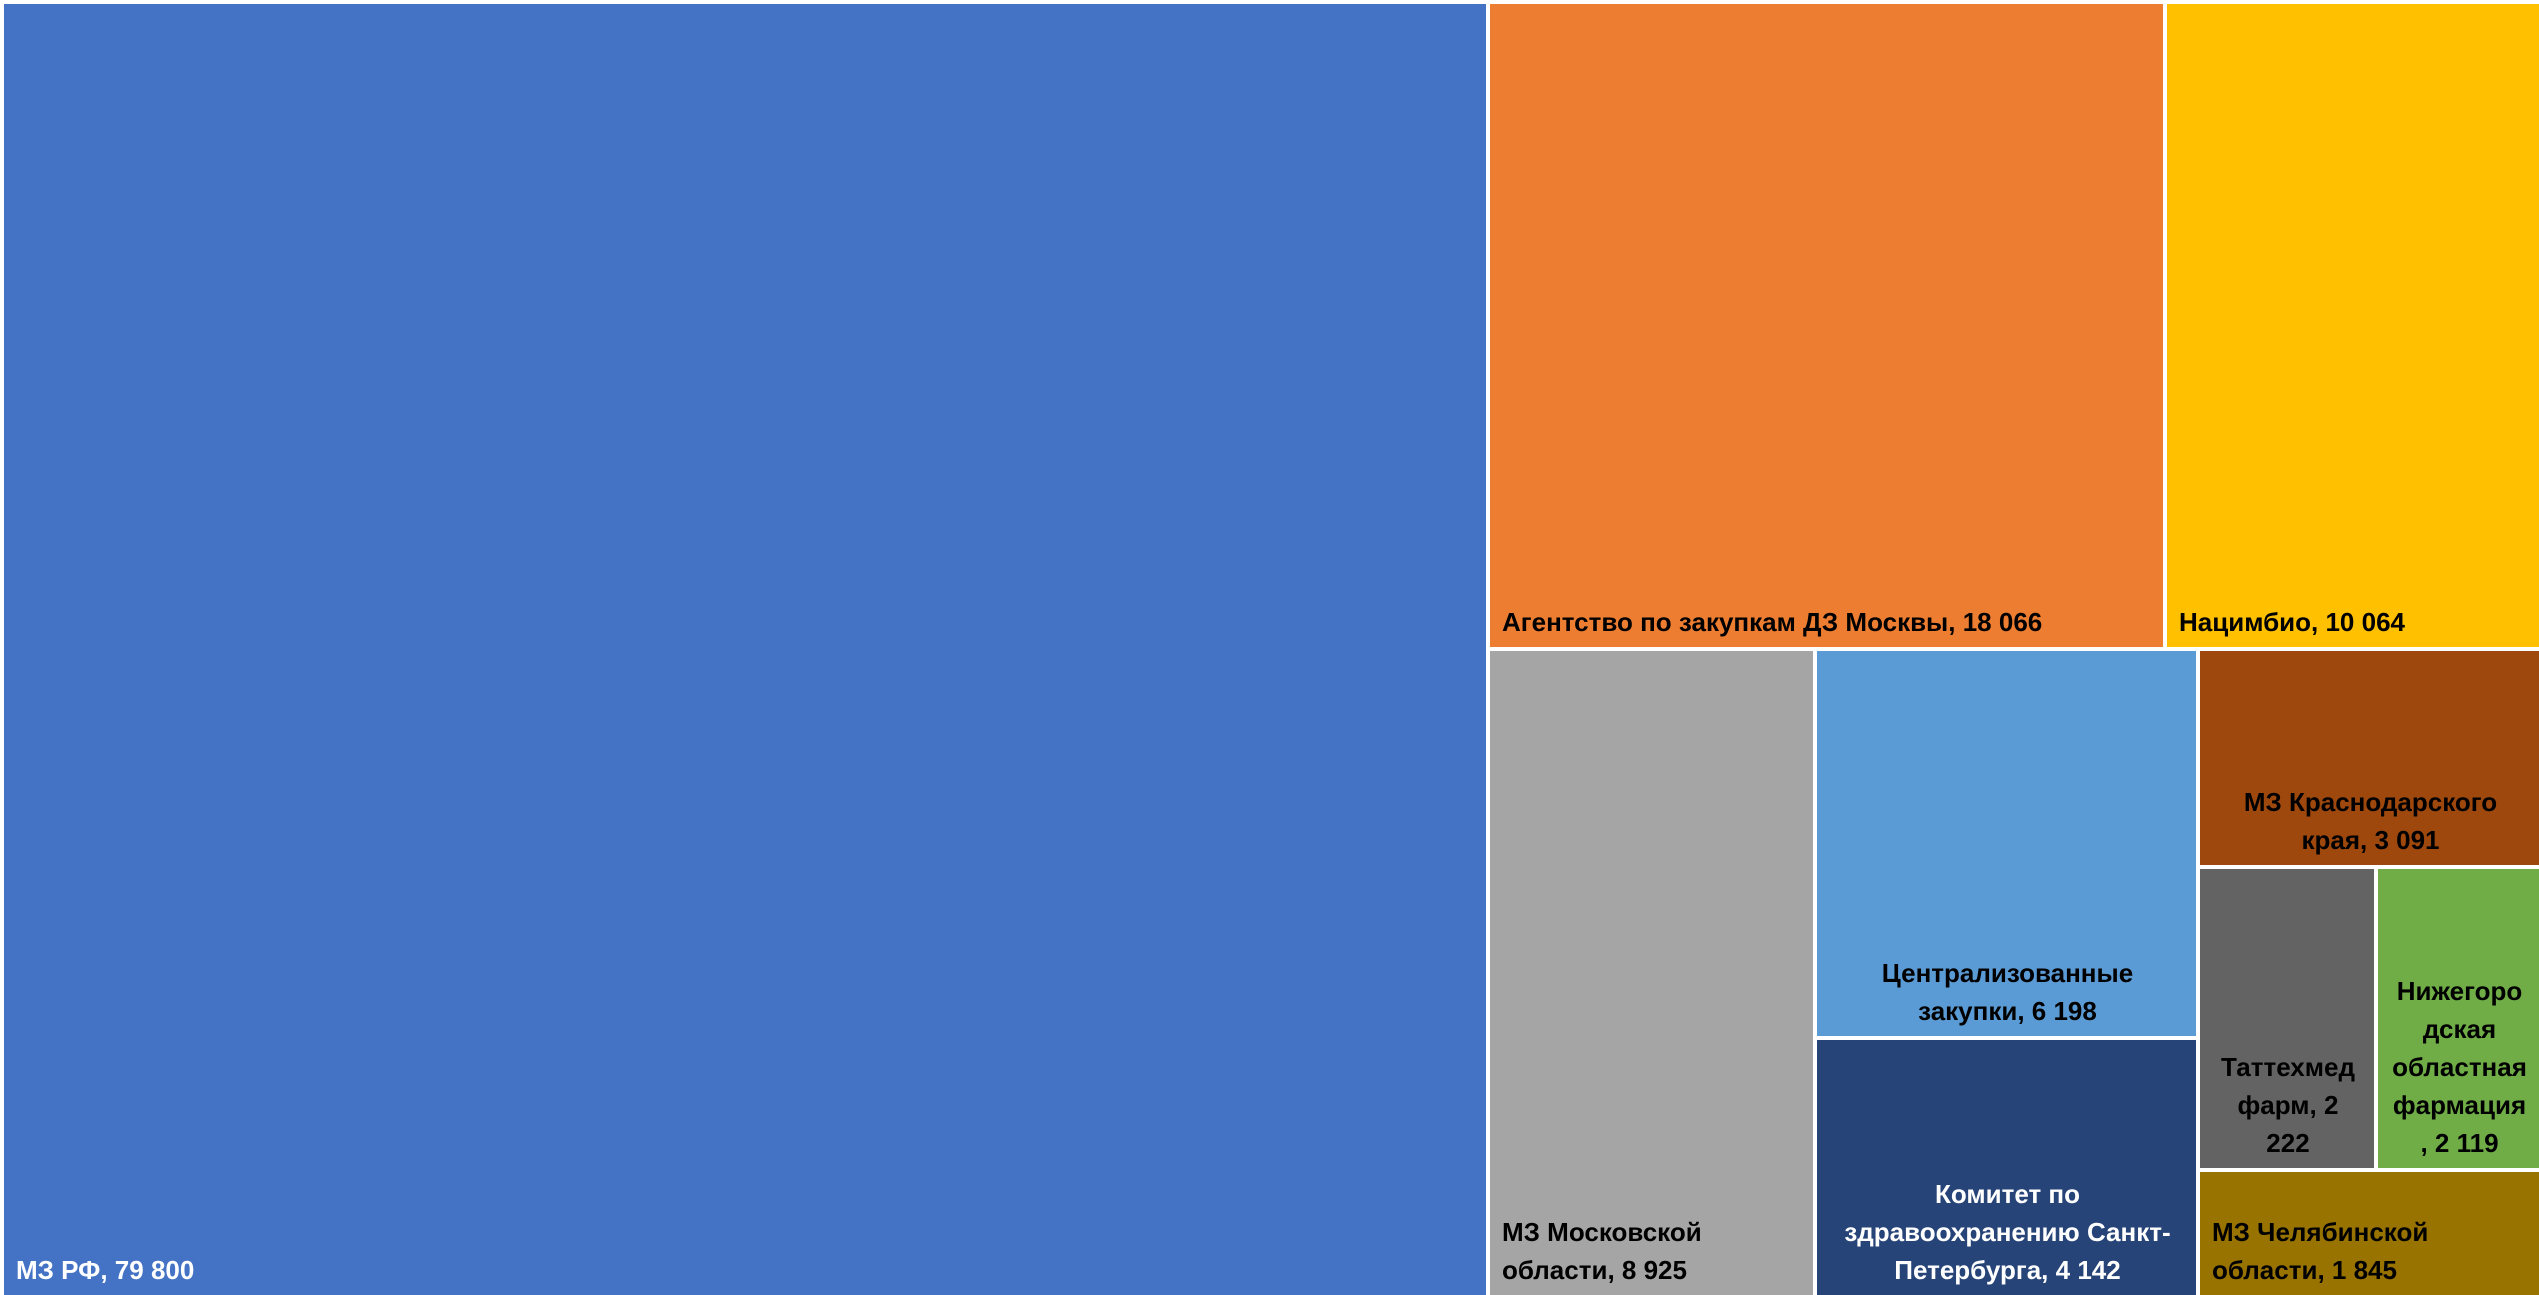 The image size is (2539, 1295). I want to click on treemap-tile-label: МЗ Челябинской области, 1 845, so click(2320, 1251).